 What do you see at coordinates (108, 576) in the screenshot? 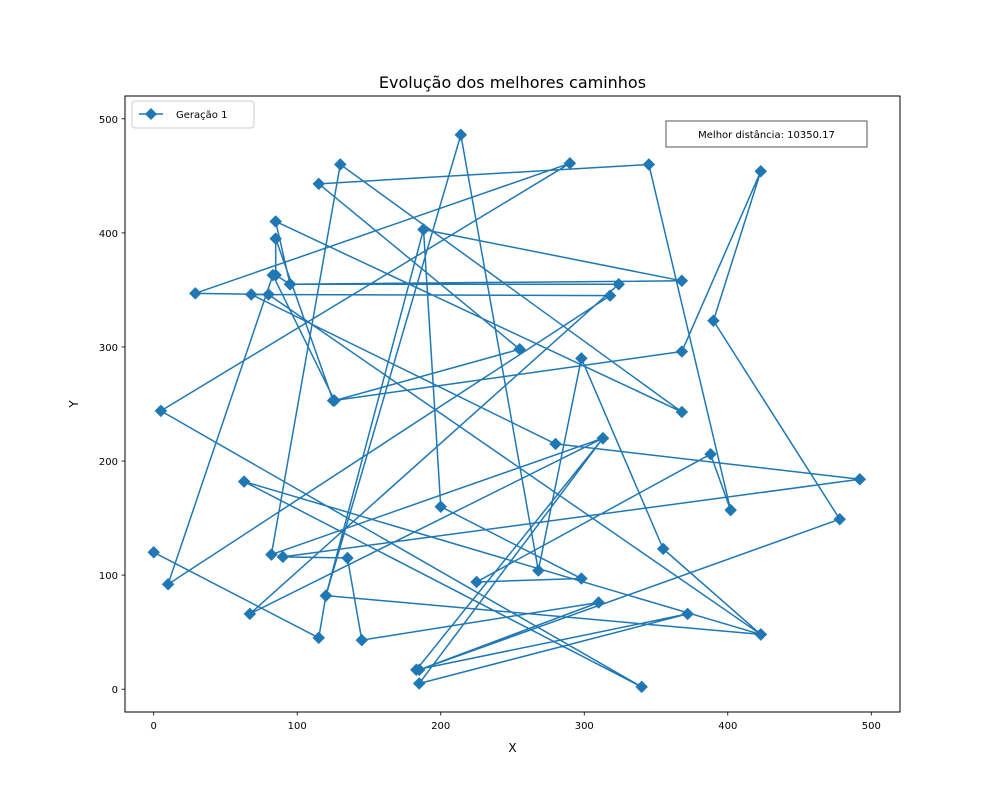
I see `y-tick-label: 100` at bounding box center [108, 576].